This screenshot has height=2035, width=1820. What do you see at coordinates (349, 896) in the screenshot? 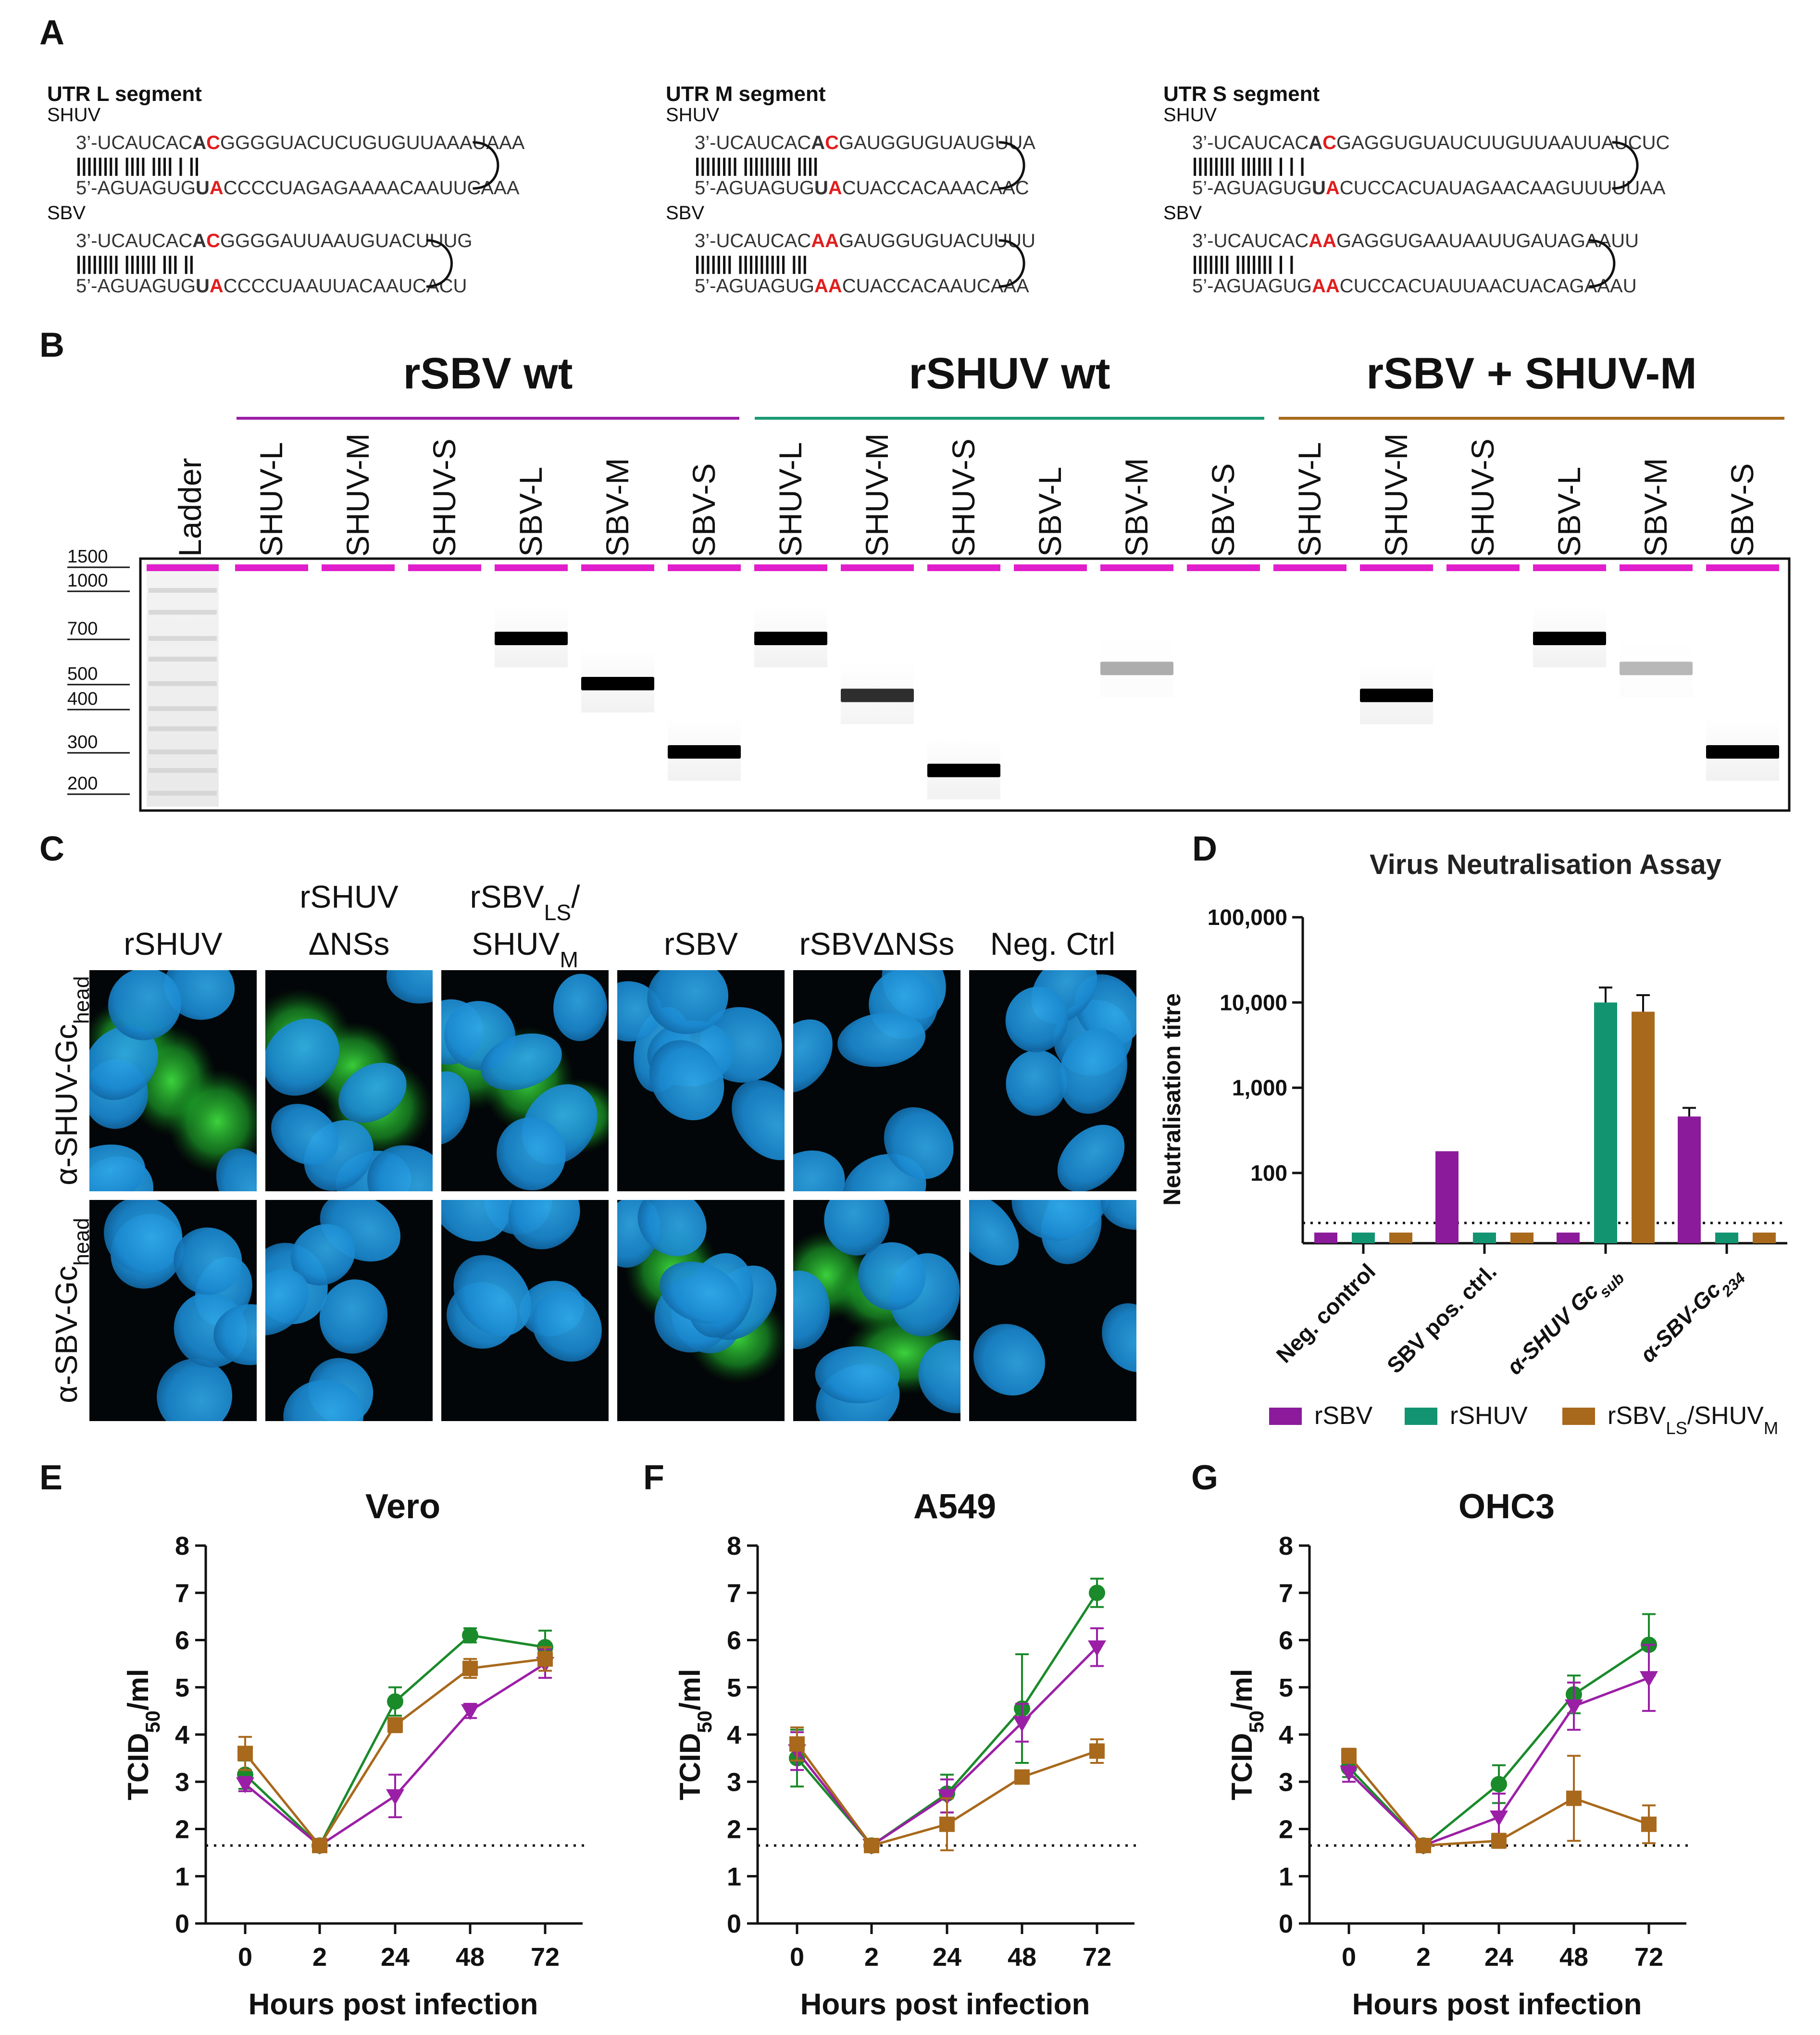
I see `column-header: rSHUV` at bounding box center [349, 896].